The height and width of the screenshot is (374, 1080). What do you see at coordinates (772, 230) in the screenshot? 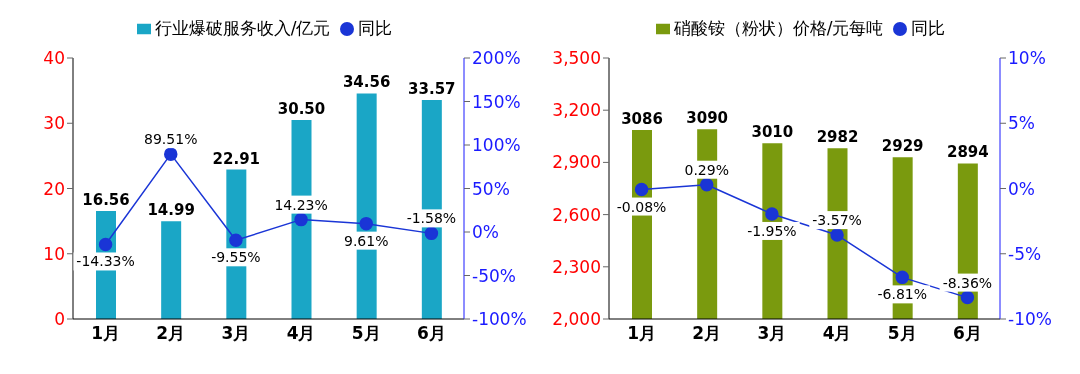
I see `data-label: -1.95%` at bounding box center [772, 230].